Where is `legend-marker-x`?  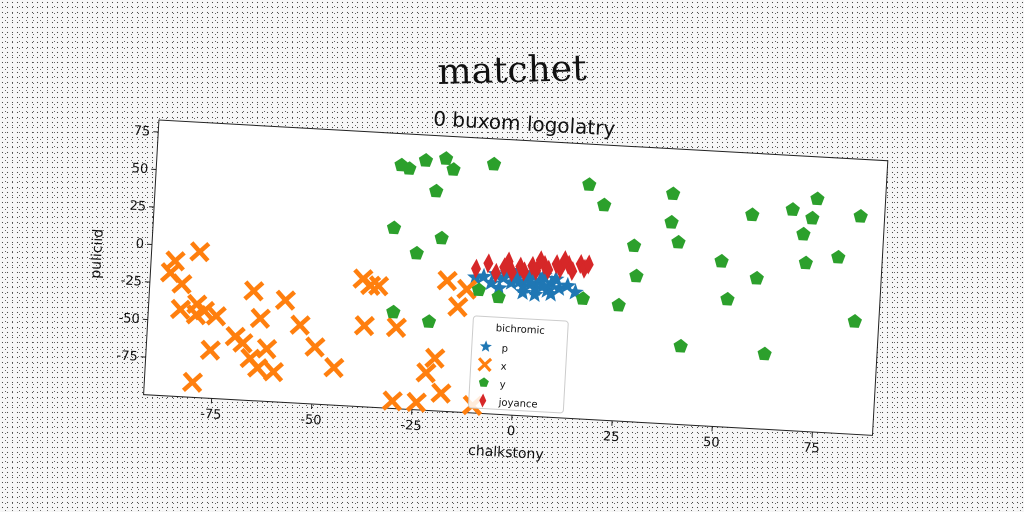 legend-marker-x is located at coordinates (485, 364).